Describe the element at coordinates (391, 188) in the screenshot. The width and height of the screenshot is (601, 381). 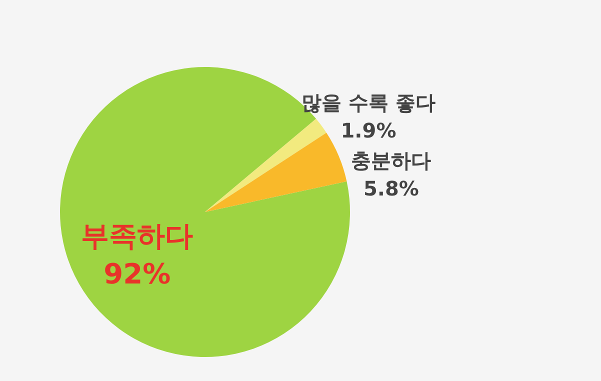
I see `data-label: 5.8%` at that location.